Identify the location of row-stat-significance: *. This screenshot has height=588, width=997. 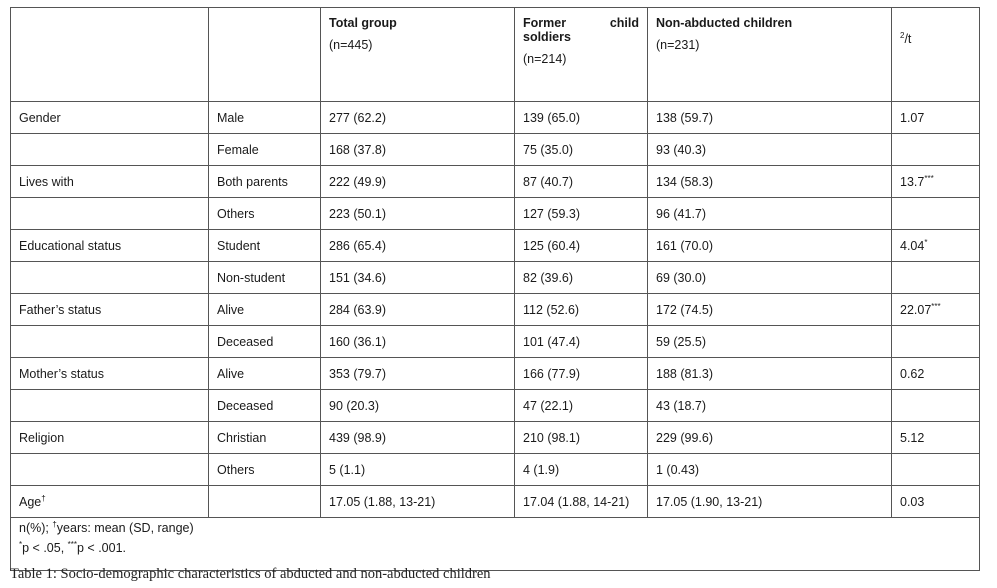
(926, 242).